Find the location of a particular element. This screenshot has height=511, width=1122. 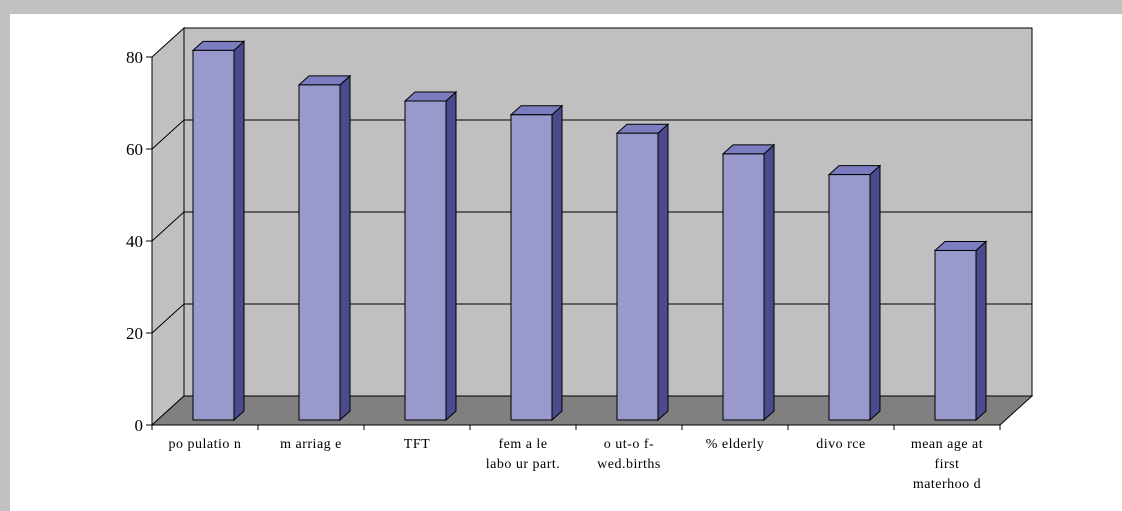

y-tick-label: 60 is located at coordinates (134, 149).